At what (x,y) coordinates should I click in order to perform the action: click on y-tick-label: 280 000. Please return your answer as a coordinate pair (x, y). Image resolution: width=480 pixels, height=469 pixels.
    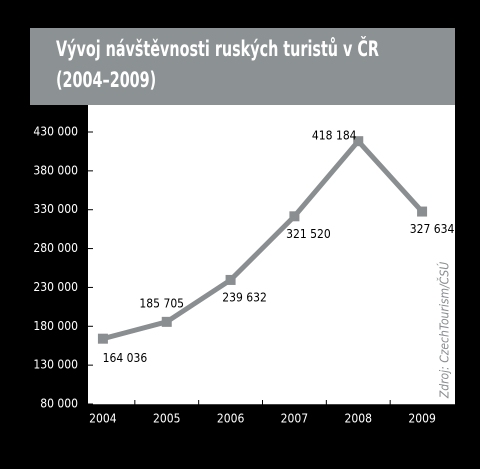
    Looking at the image, I should click on (55, 248).